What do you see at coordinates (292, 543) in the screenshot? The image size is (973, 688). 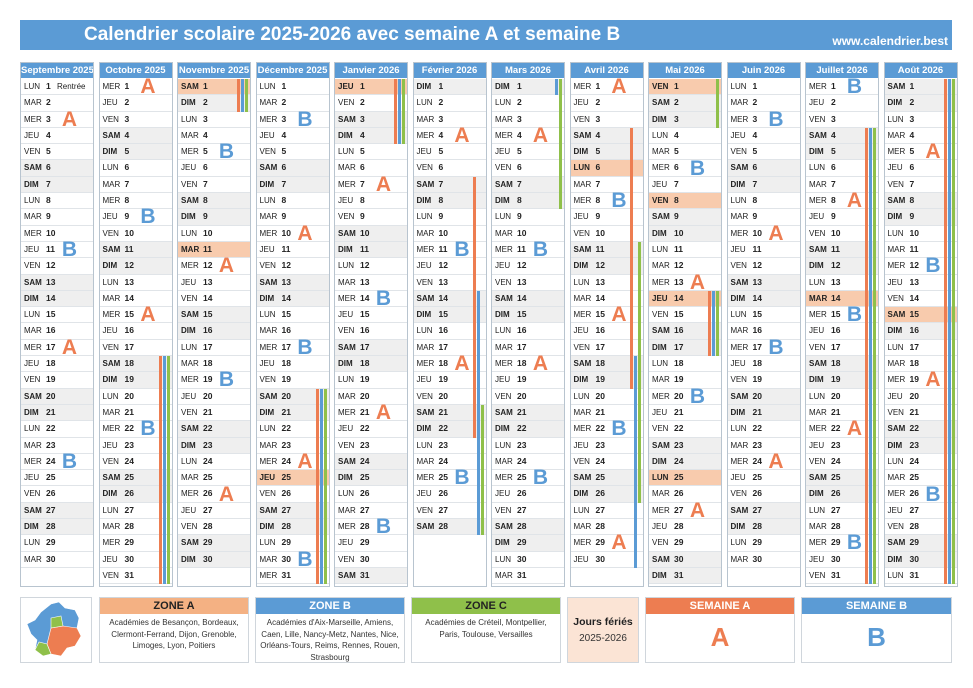 I see `day-cell: LUN 29` at bounding box center [292, 543].